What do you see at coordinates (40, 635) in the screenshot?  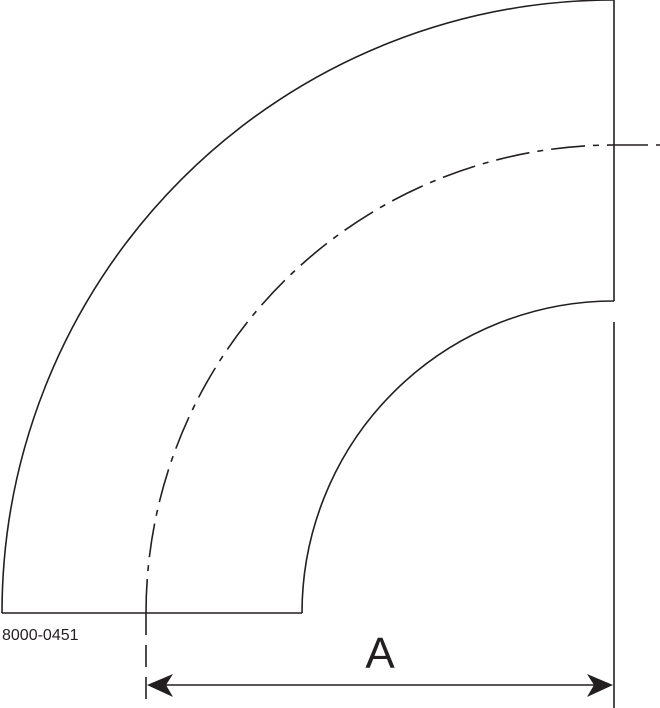 I see `part-number-label: 8000-0451` at bounding box center [40, 635].